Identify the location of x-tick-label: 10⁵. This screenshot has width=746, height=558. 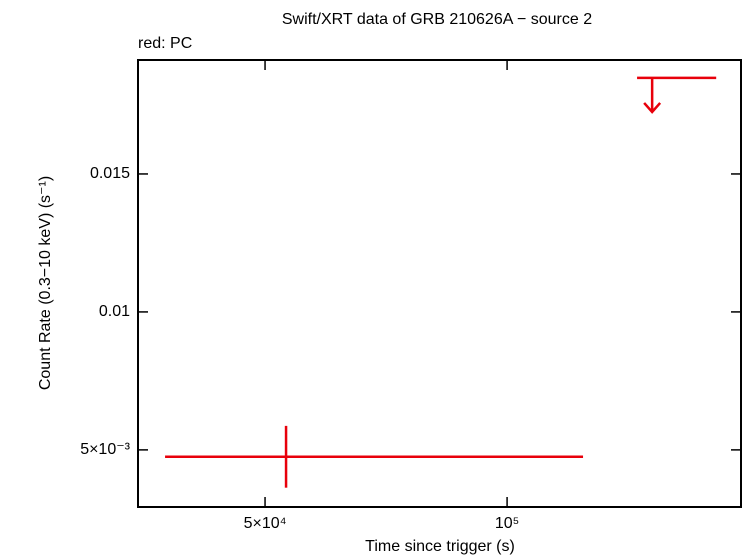
(507, 523).